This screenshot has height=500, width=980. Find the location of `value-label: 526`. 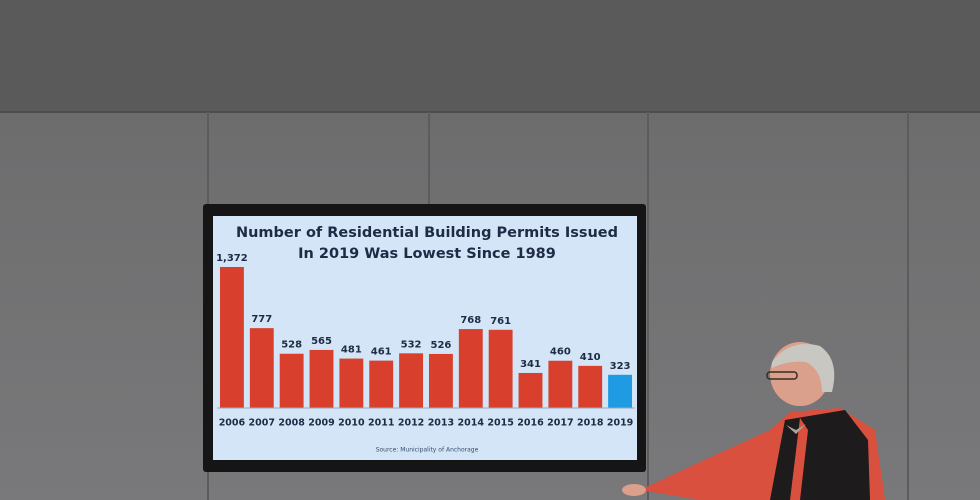

value-label: 526 is located at coordinates (440, 345).